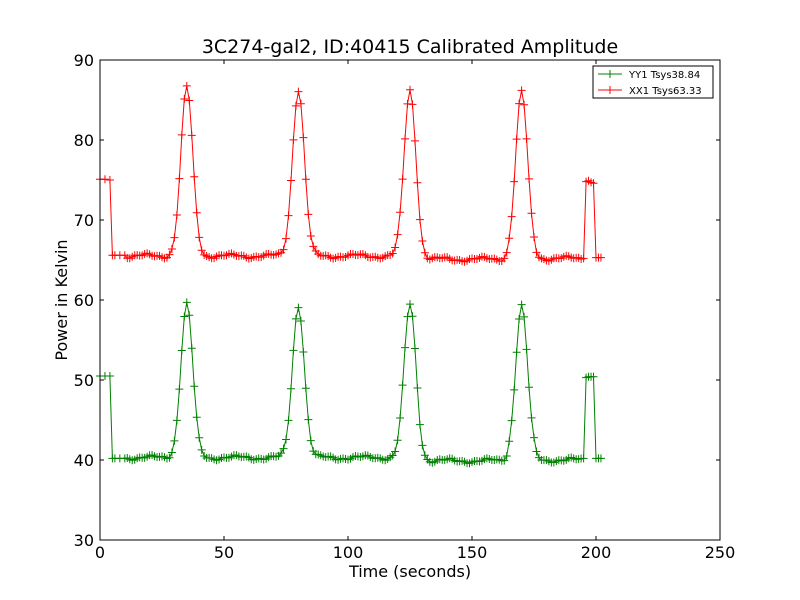 Image resolution: width=800 pixels, height=600 pixels. What do you see at coordinates (84, 300) in the screenshot?
I see `y-tick-label: 60` at bounding box center [84, 300].